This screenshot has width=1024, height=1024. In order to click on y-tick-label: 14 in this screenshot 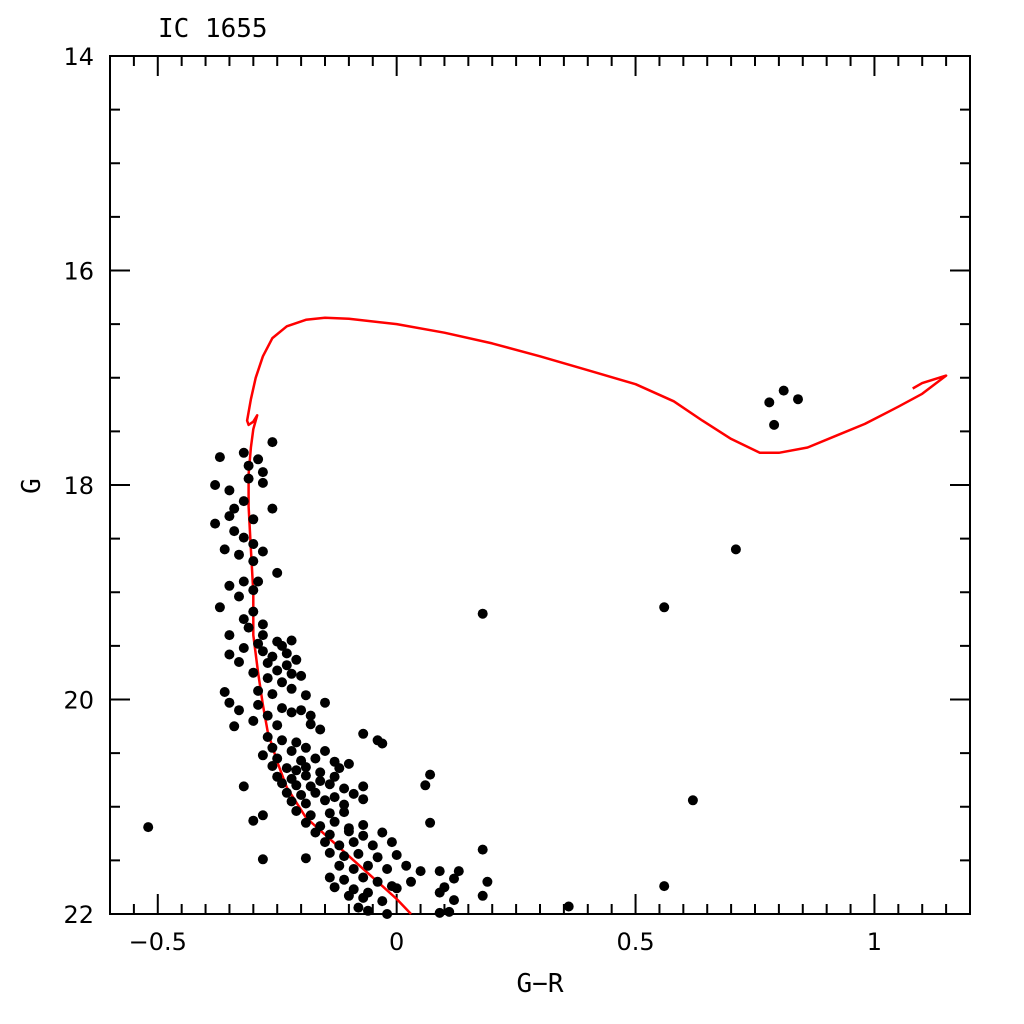, I will do `click(78, 57)`.